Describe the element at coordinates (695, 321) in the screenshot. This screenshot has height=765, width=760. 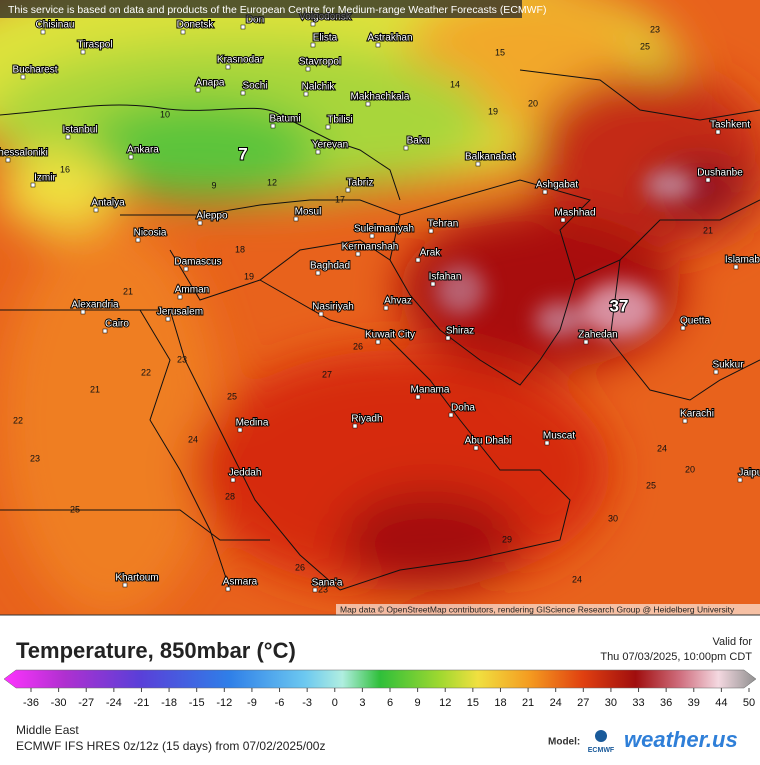
I see `city-label: Quetta` at that location.